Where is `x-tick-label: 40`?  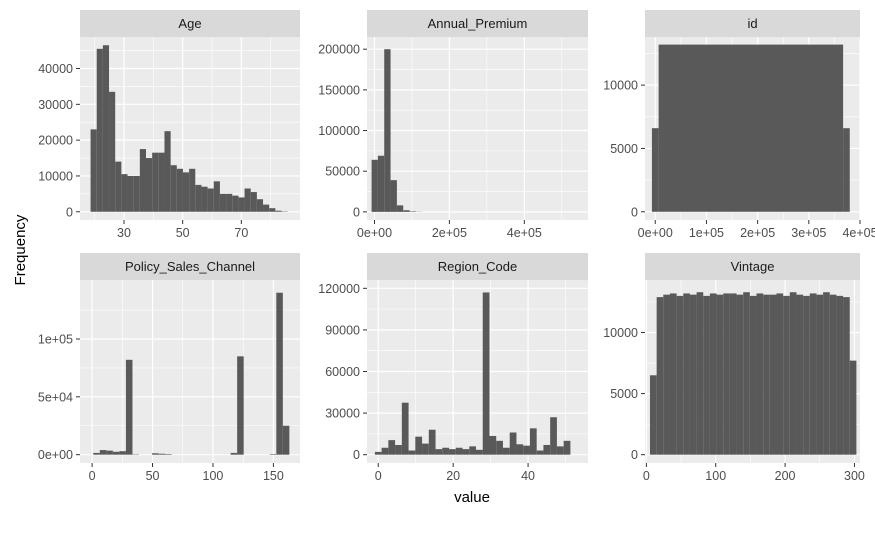
x-tick-label: 40 is located at coordinates (528, 476).